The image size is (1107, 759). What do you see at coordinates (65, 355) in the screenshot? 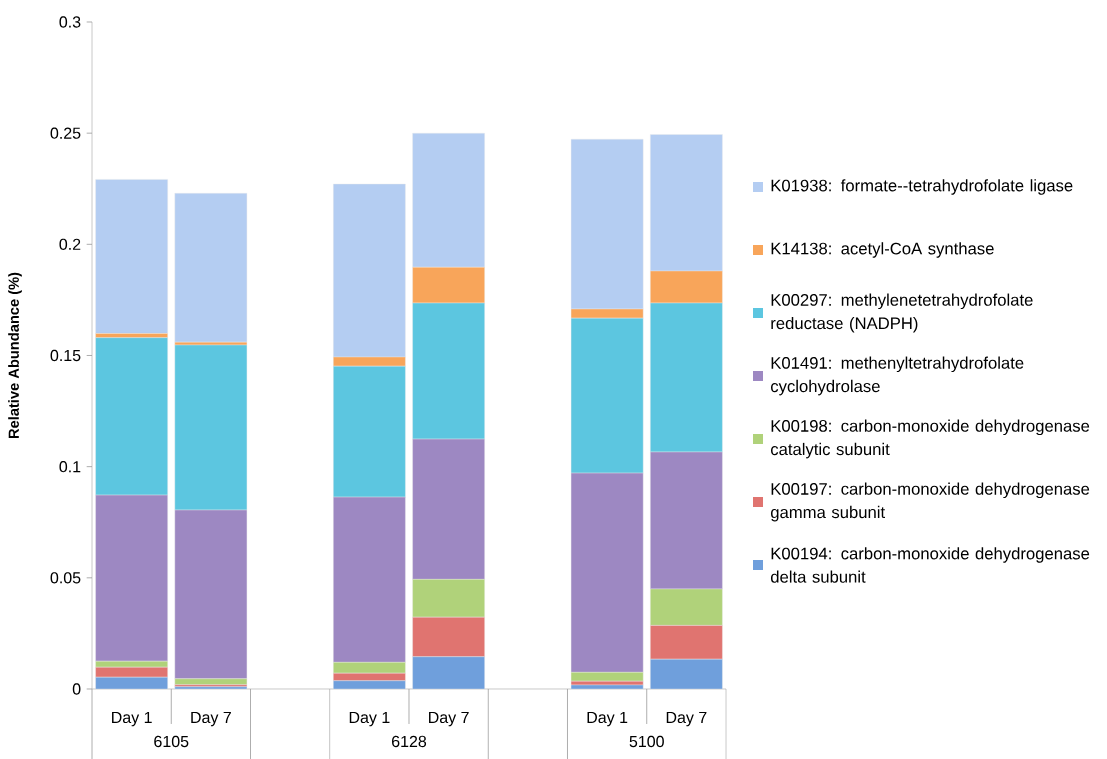
I see `y-tick-label: 0.15` at bounding box center [65, 355].